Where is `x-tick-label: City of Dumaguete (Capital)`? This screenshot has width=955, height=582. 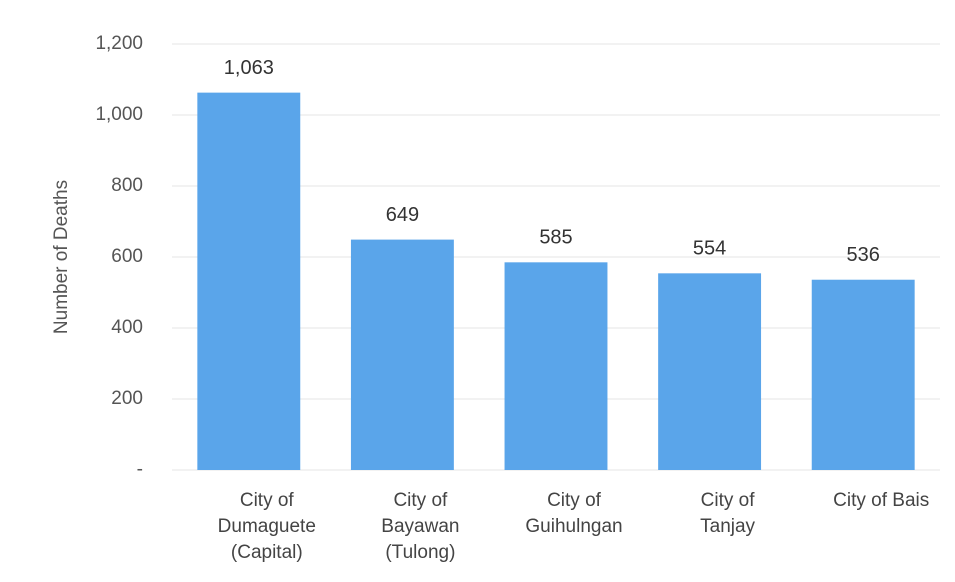
x-tick-label: City of Dumaguete (Capital) is located at coordinates (266, 526).